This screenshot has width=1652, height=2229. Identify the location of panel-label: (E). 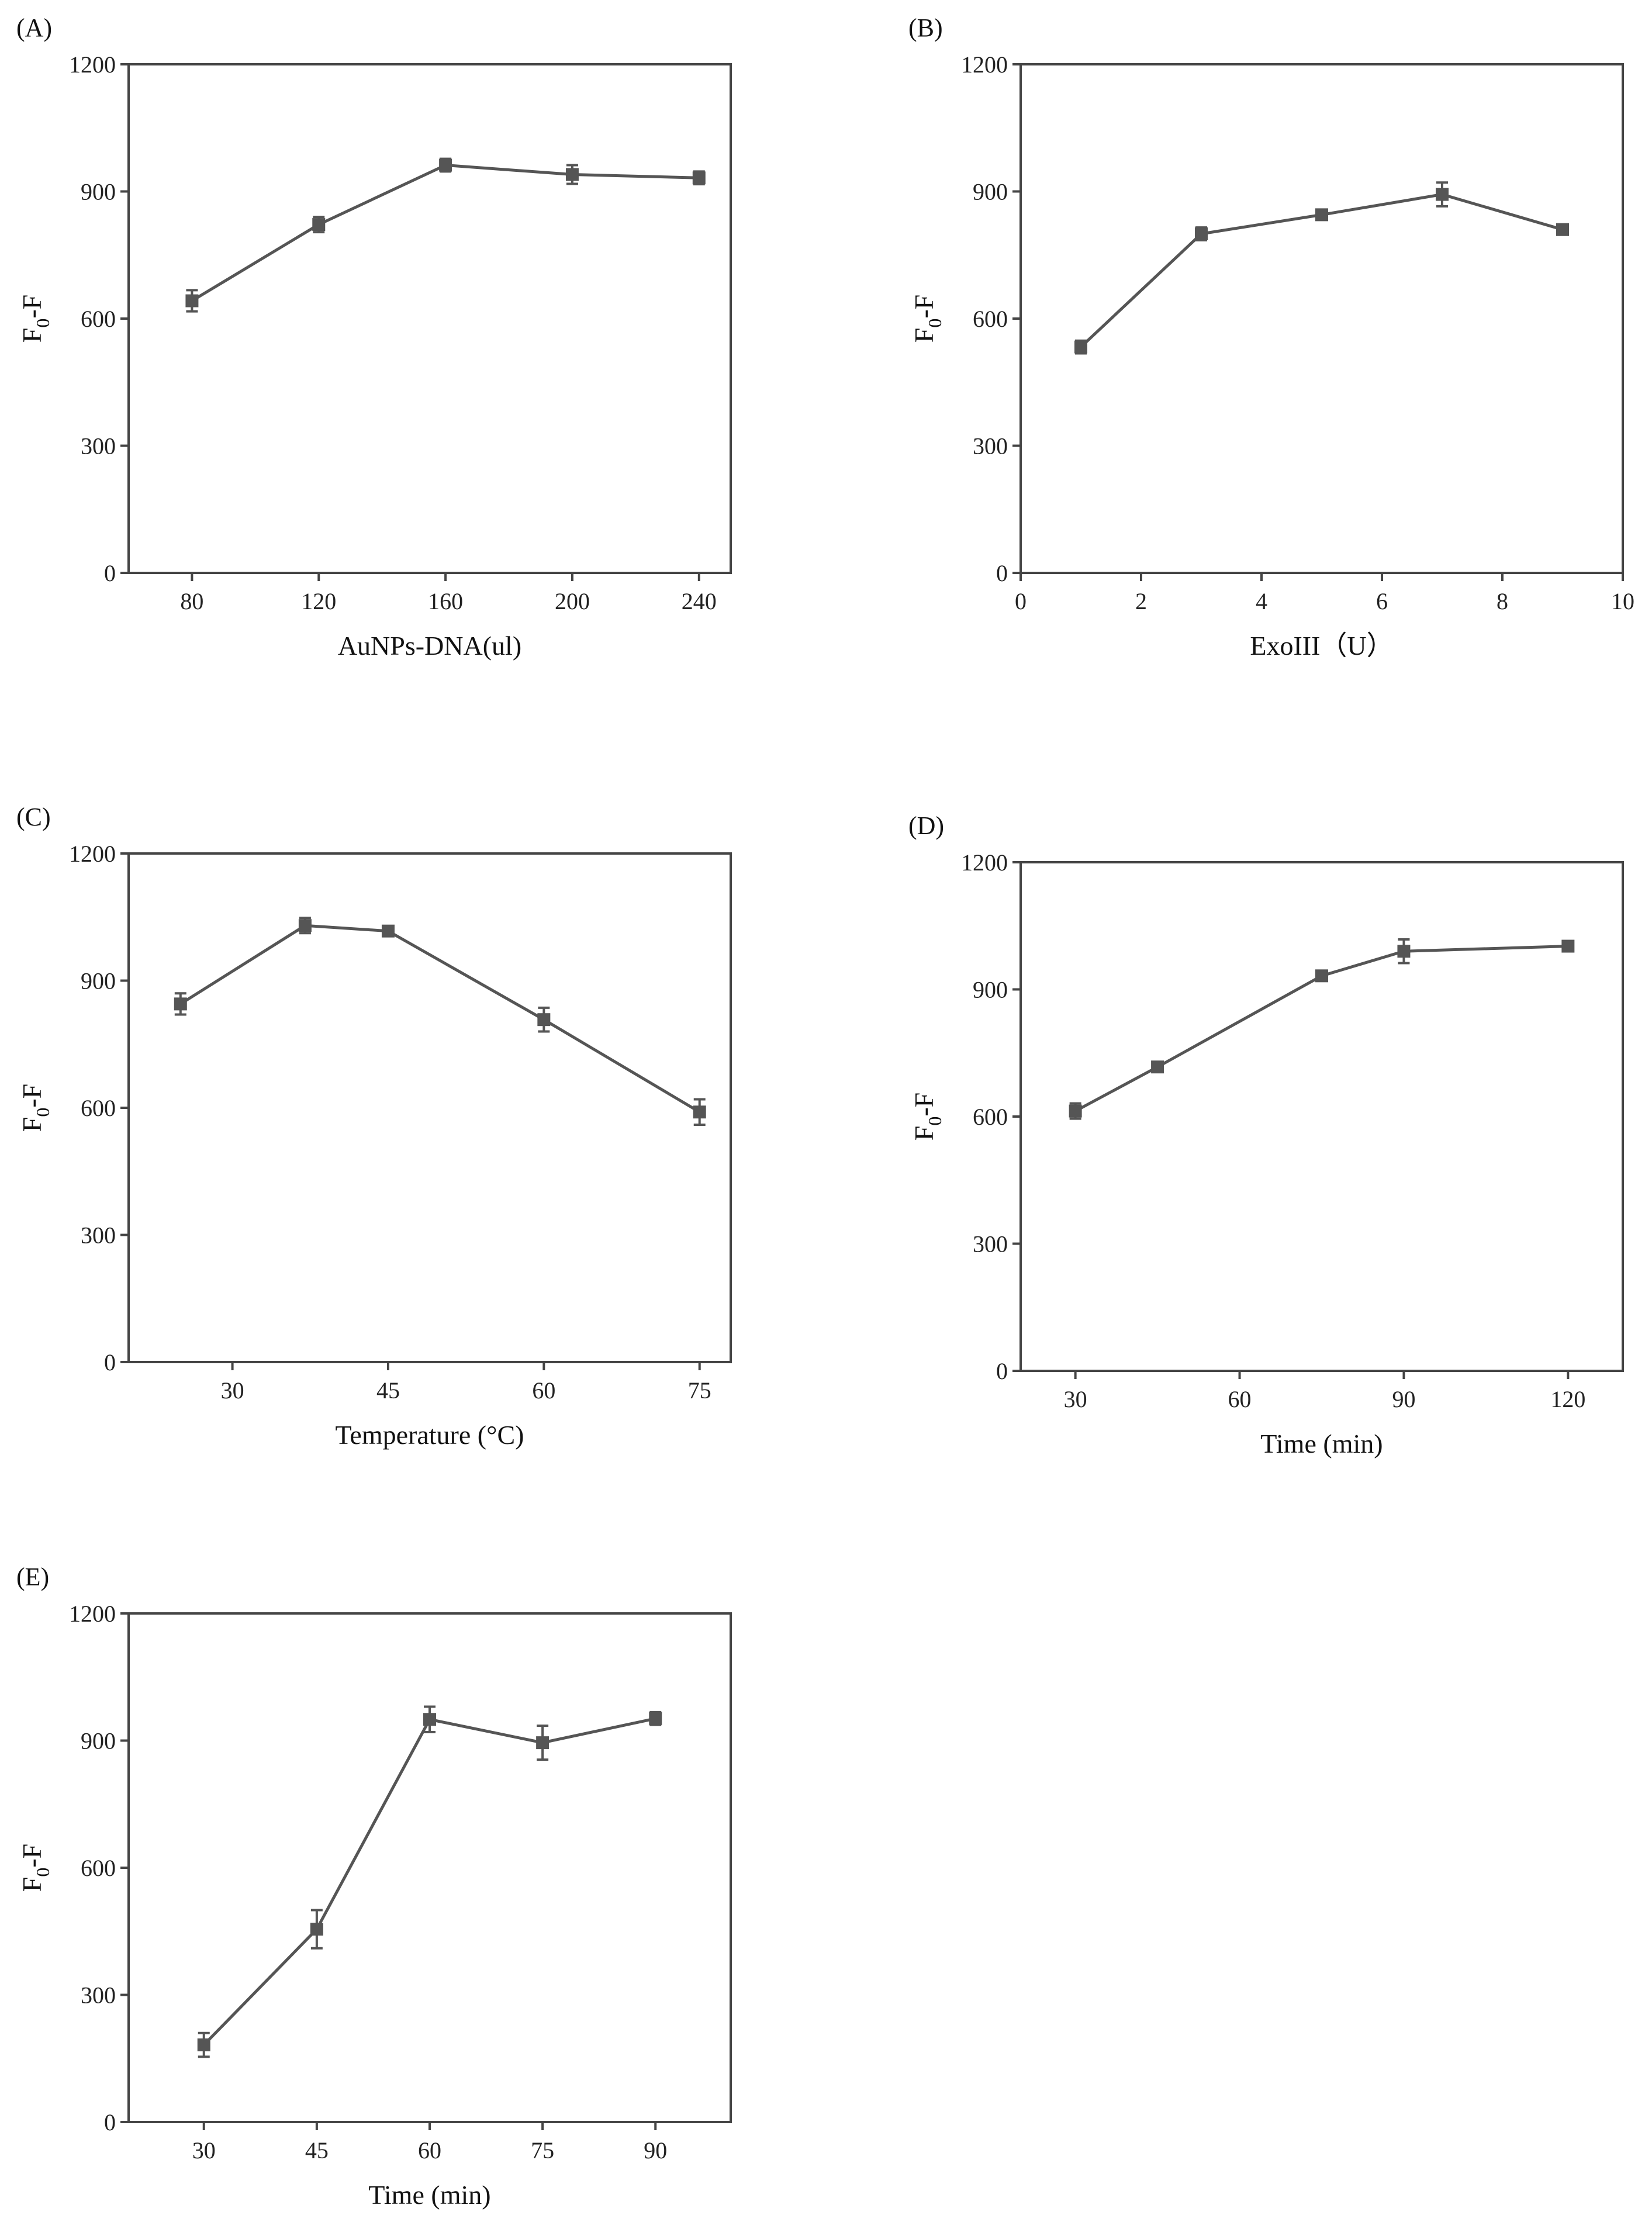
(32, 1577).